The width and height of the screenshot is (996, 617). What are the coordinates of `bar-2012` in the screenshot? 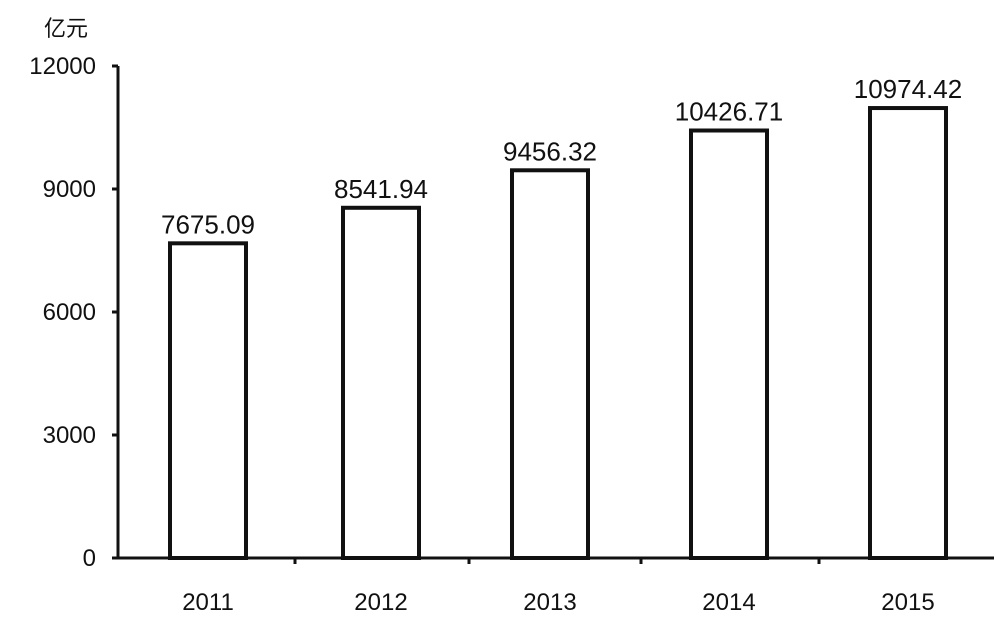 It's located at (381, 382).